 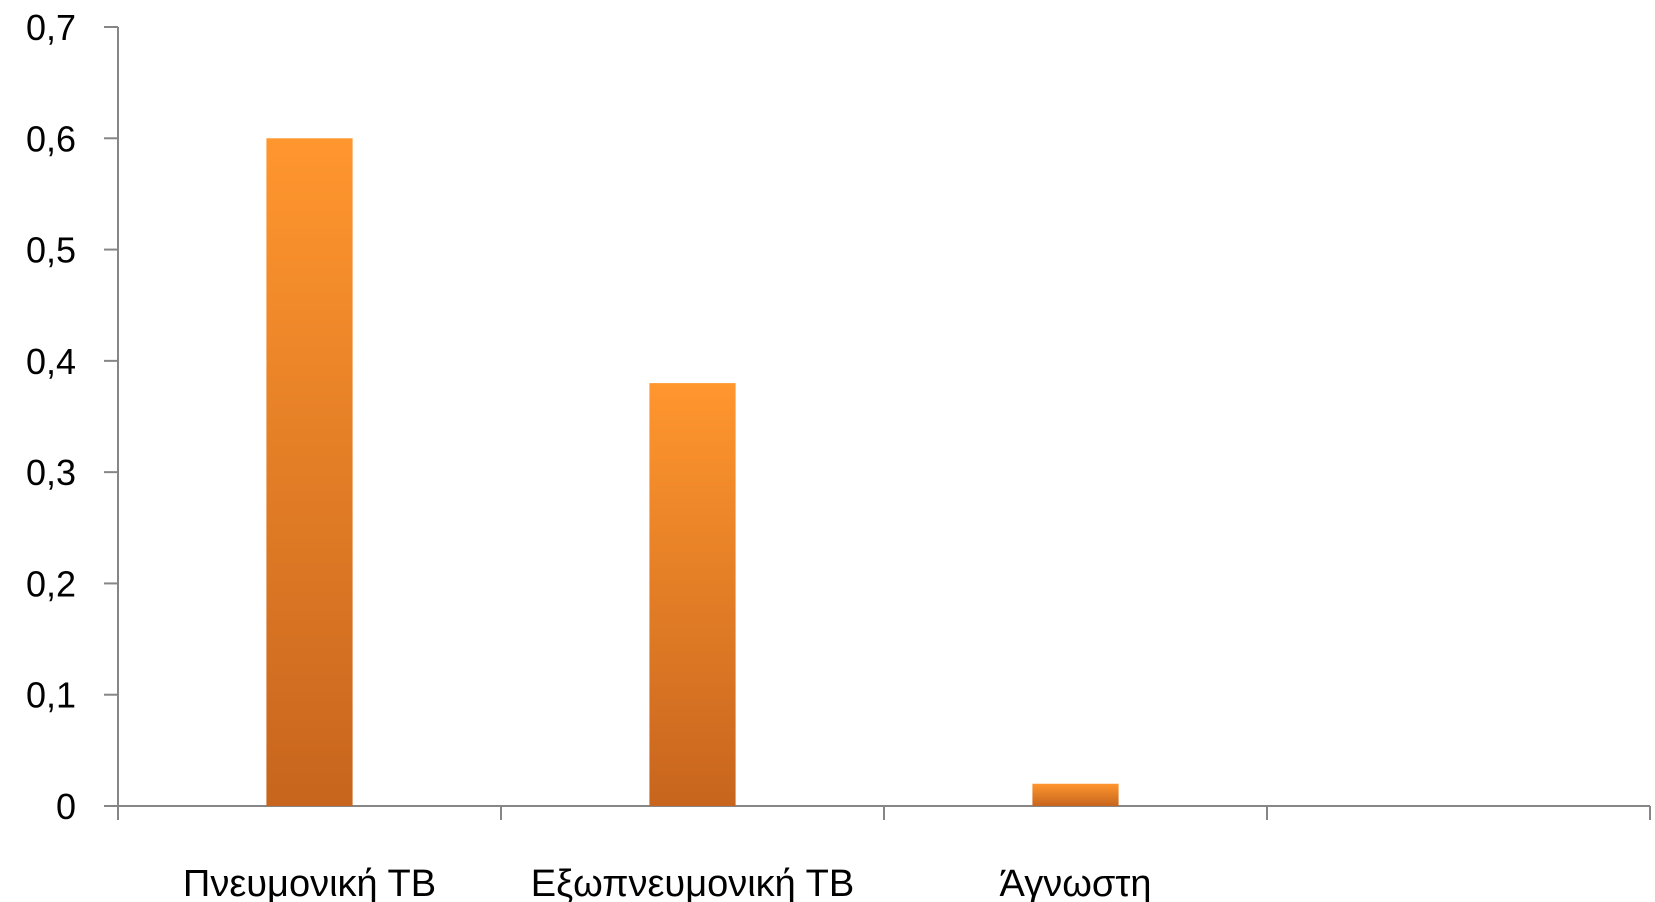 What do you see at coordinates (72, 417) in the screenshot?
I see `y-axis: 0 0,1 0,2 0,3 0,4 0,5 0,6 0,7` at bounding box center [72, 417].